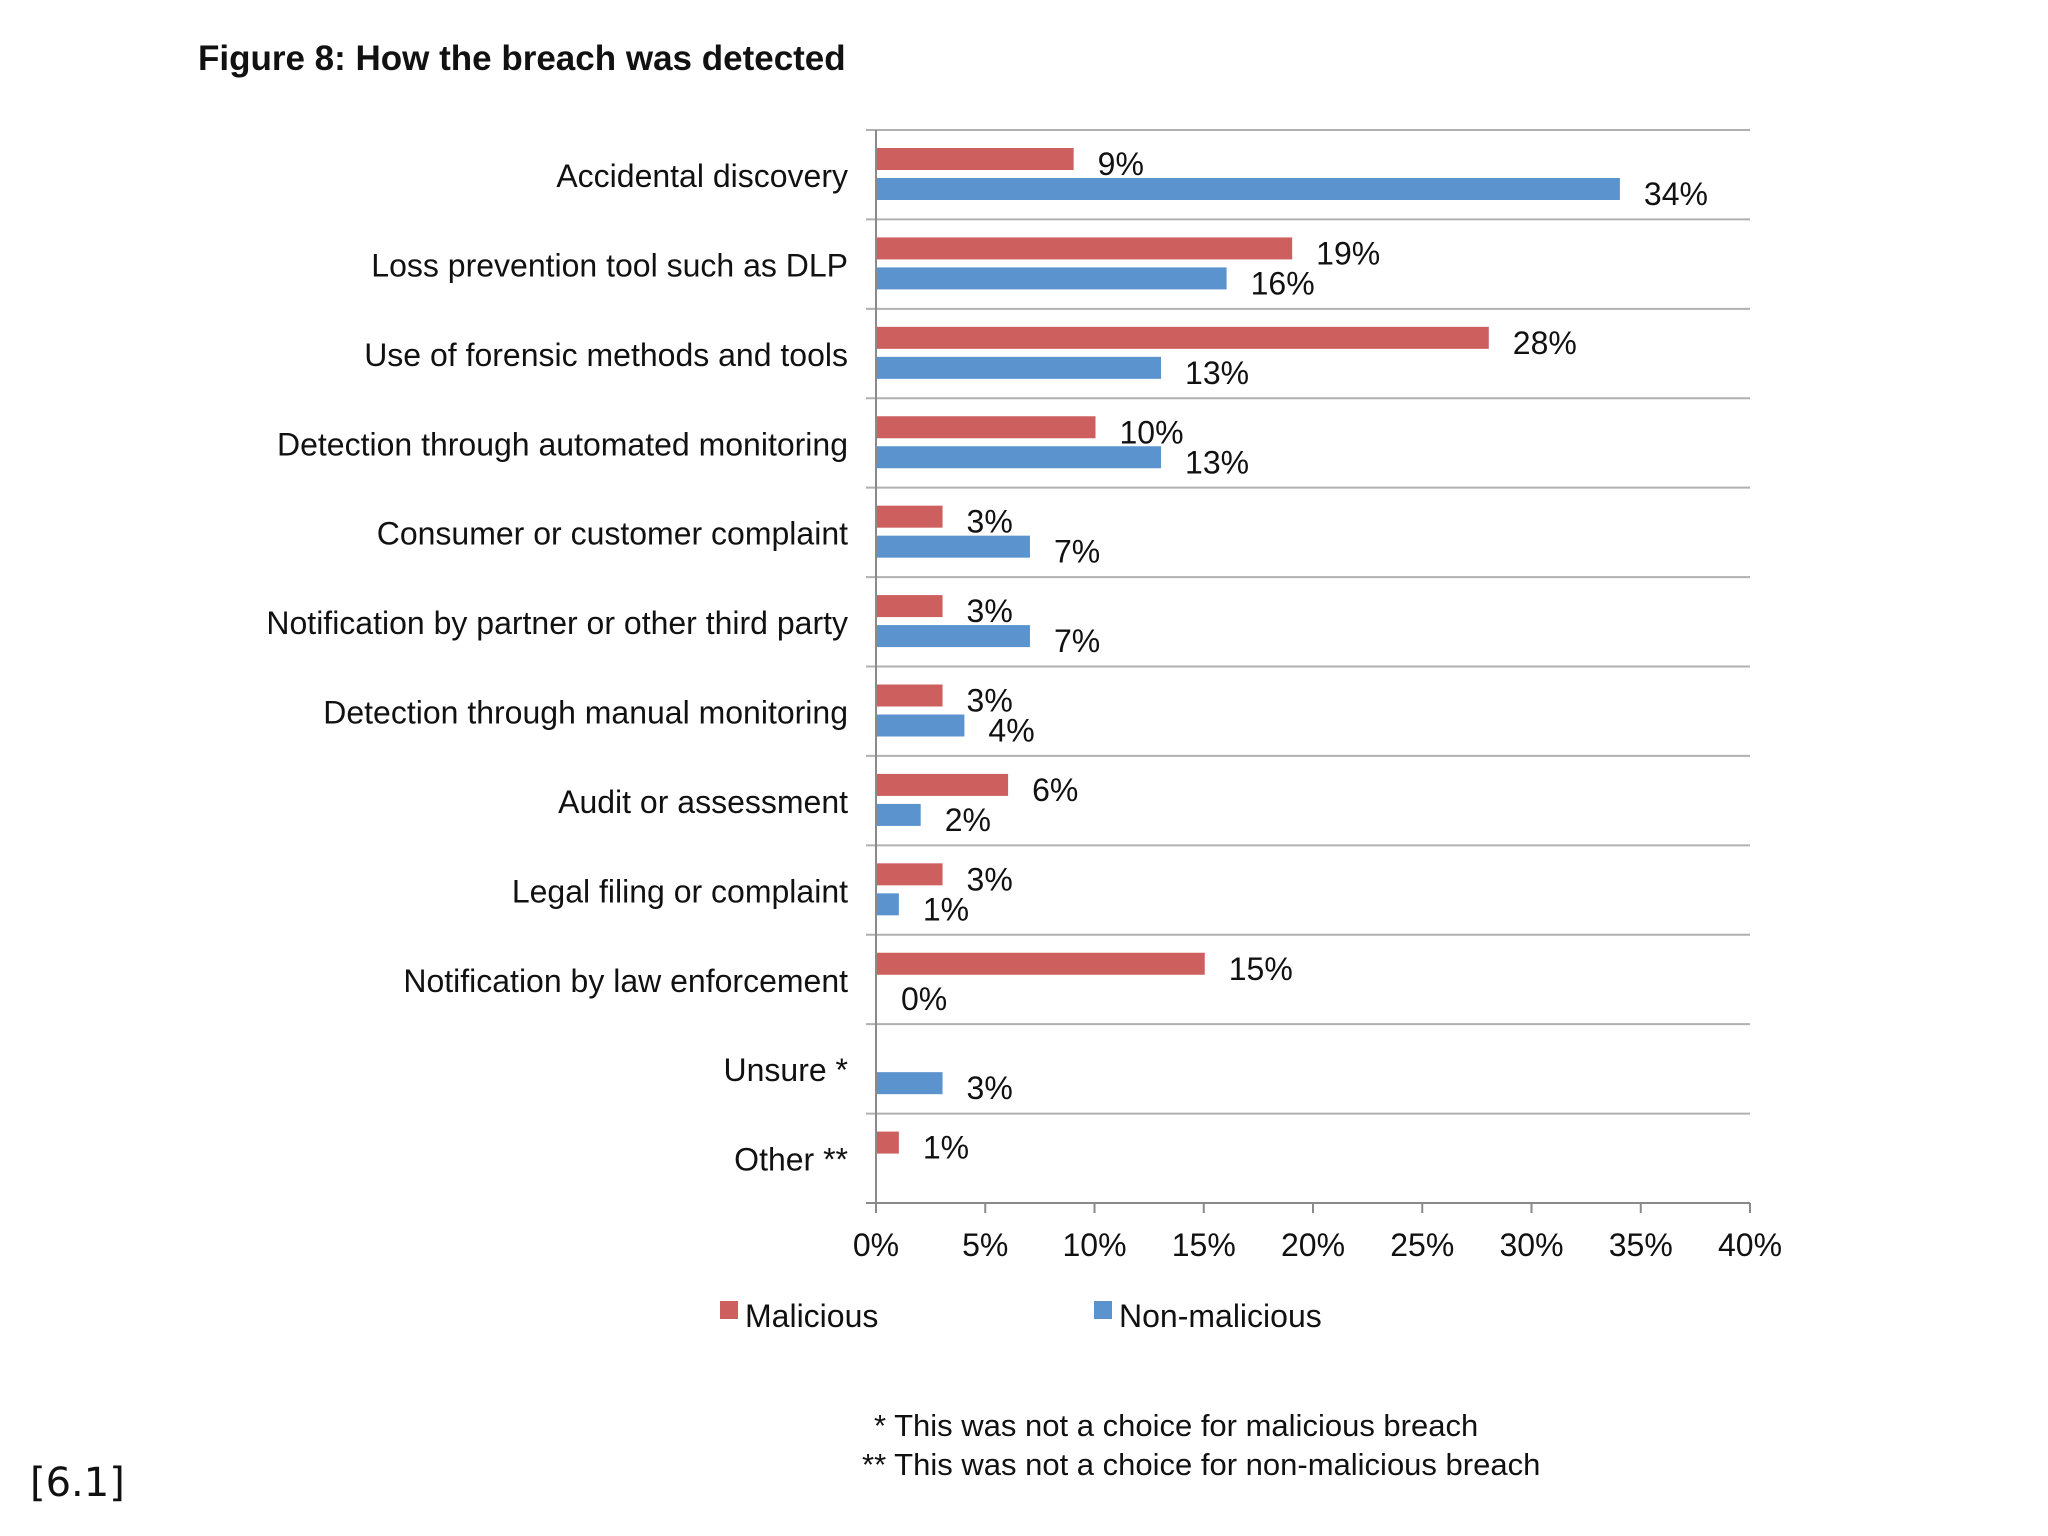 The height and width of the screenshot is (1536, 2048). I want to click on category-label-detection-through-manual-monitoring: Detection through manual monitoring, so click(585, 713).